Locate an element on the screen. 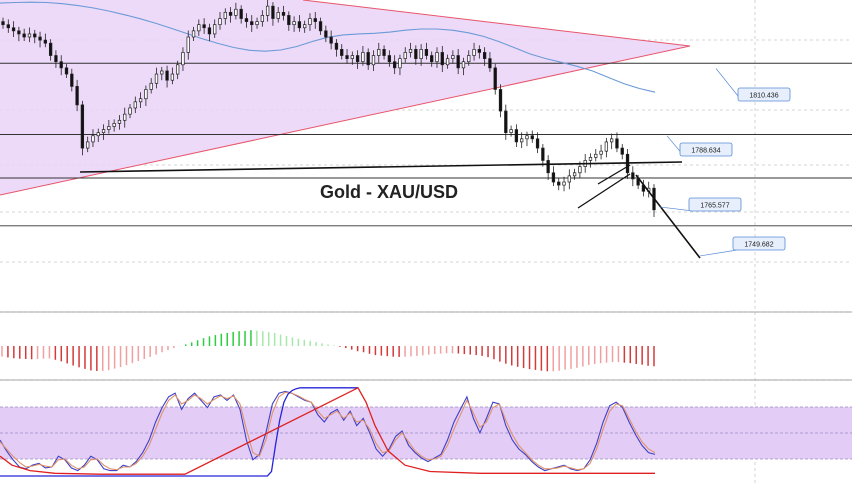 The height and width of the screenshot is (485, 852). rising-wedge-upper is located at coordinates (614, 174).